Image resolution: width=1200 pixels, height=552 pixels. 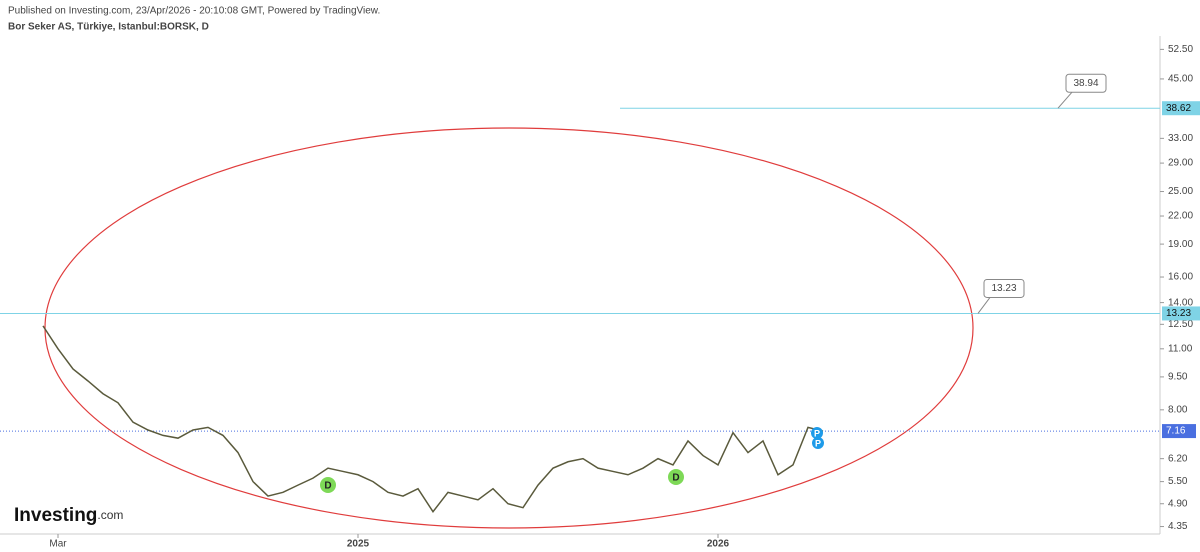 I want to click on chart-title: Bor Seker AS, Türkiye, Istanbul:BORSK, D, so click(x=108, y=27).